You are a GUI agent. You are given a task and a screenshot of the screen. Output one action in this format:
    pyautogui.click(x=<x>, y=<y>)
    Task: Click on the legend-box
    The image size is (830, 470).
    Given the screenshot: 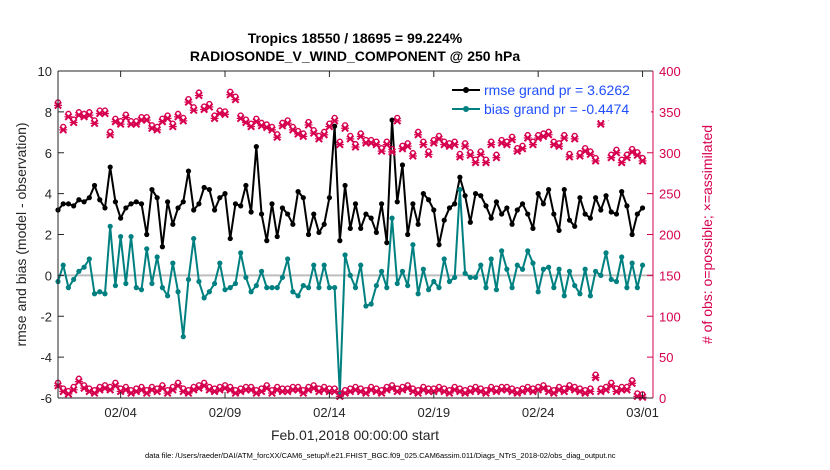 What is the action you would take?
    pyautogui.click(x=548, y=100)
    